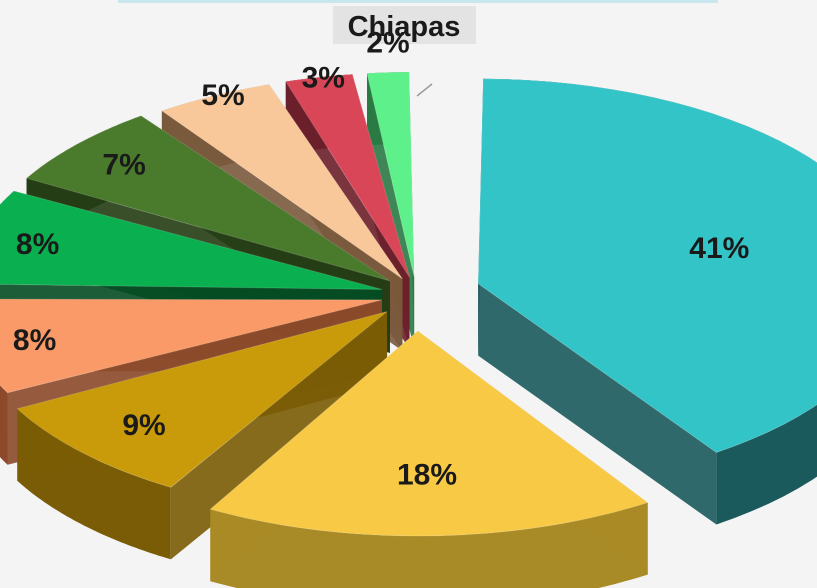 The image size is (817, 588). Describe the element at coordinates (424, 90) in the screenshot. I see `leader-line` at that location.